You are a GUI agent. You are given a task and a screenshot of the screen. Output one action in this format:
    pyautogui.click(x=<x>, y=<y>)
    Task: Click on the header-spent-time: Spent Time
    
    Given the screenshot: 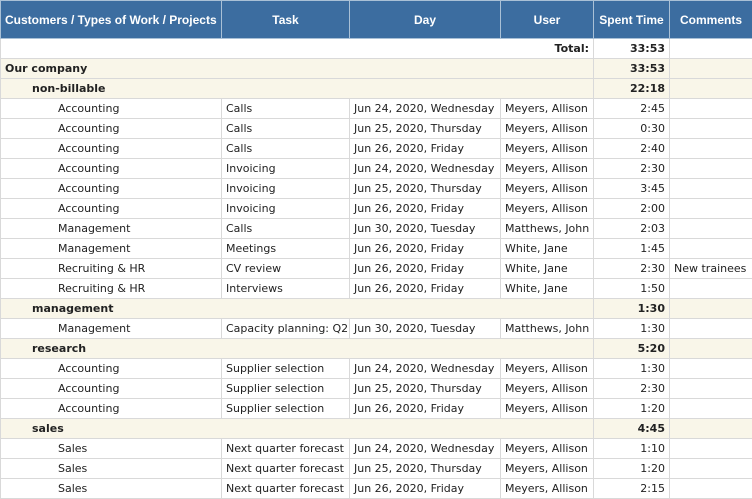 What is the action you would take?
    pyautogui.click(x=631, y=19)
    